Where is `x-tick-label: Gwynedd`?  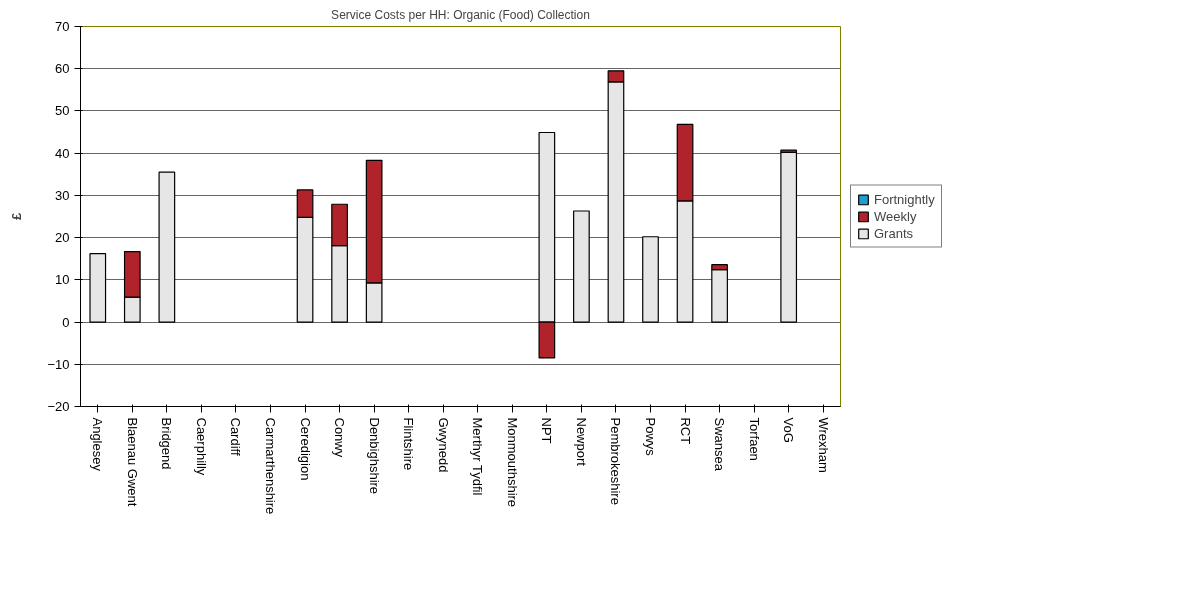 x-tick-label: Gwynedd is located at coordinates (443, 445).